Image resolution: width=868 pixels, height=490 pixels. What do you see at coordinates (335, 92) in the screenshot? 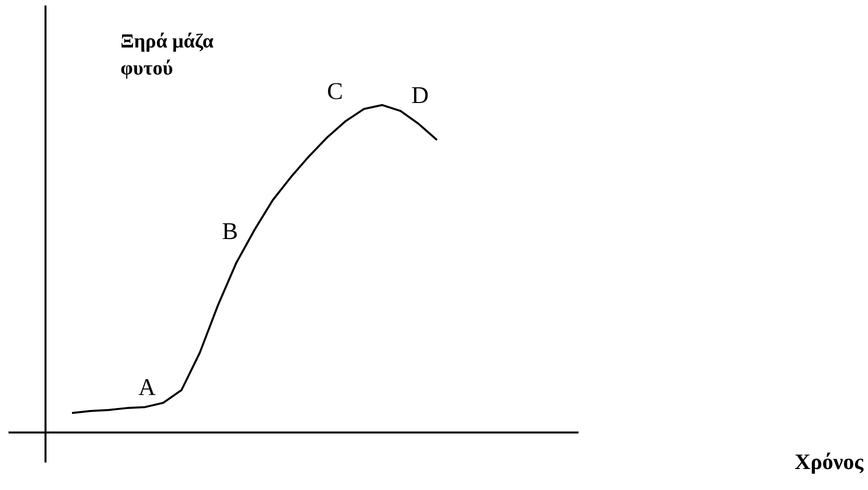
I see `text: C` at bounding box center [335, 92].